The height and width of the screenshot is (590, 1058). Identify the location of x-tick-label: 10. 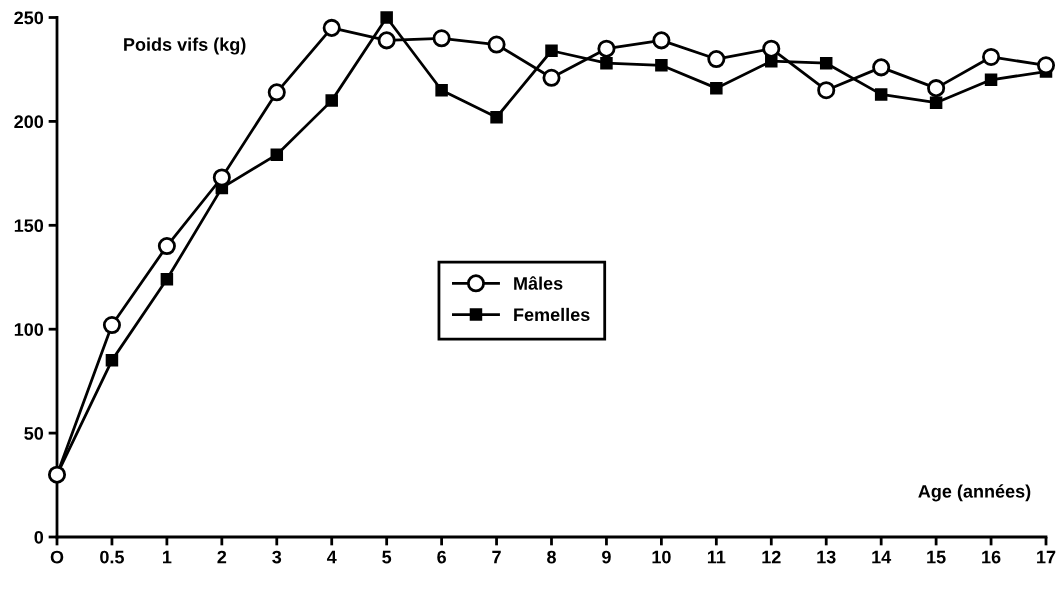
(661, 557).